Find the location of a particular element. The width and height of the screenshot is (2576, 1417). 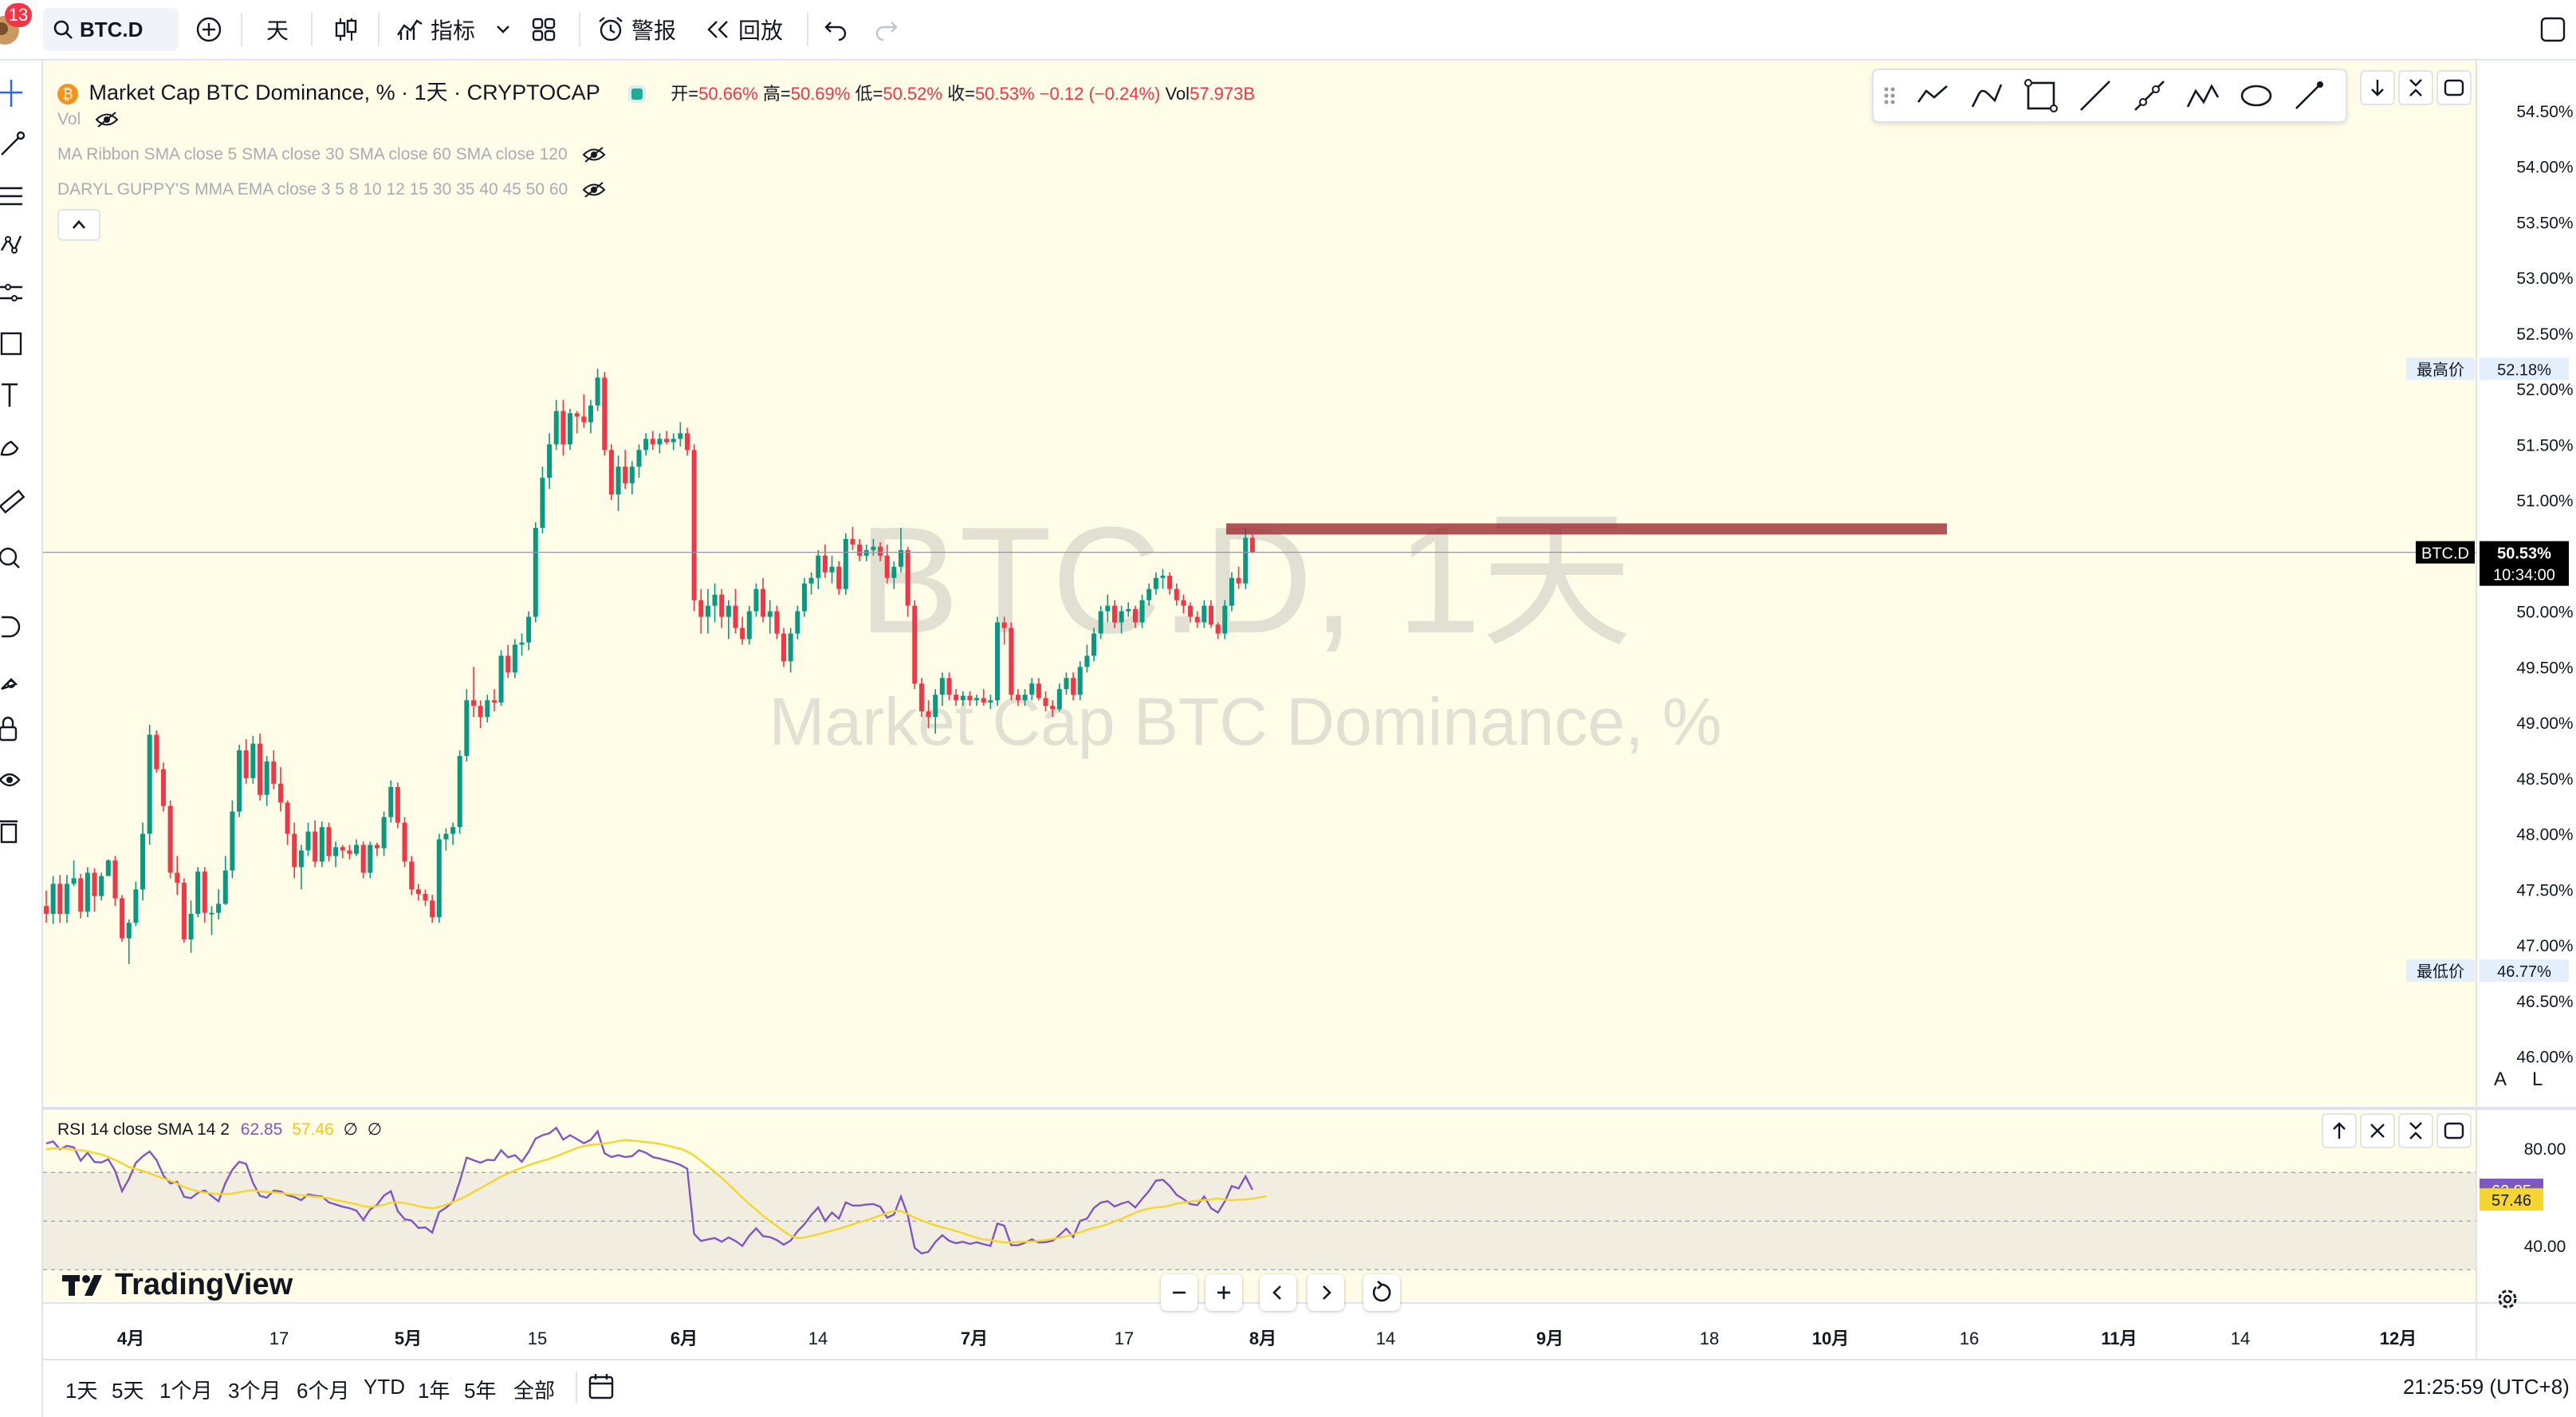

line-tool-icon is located at coordinates (2096, 95).